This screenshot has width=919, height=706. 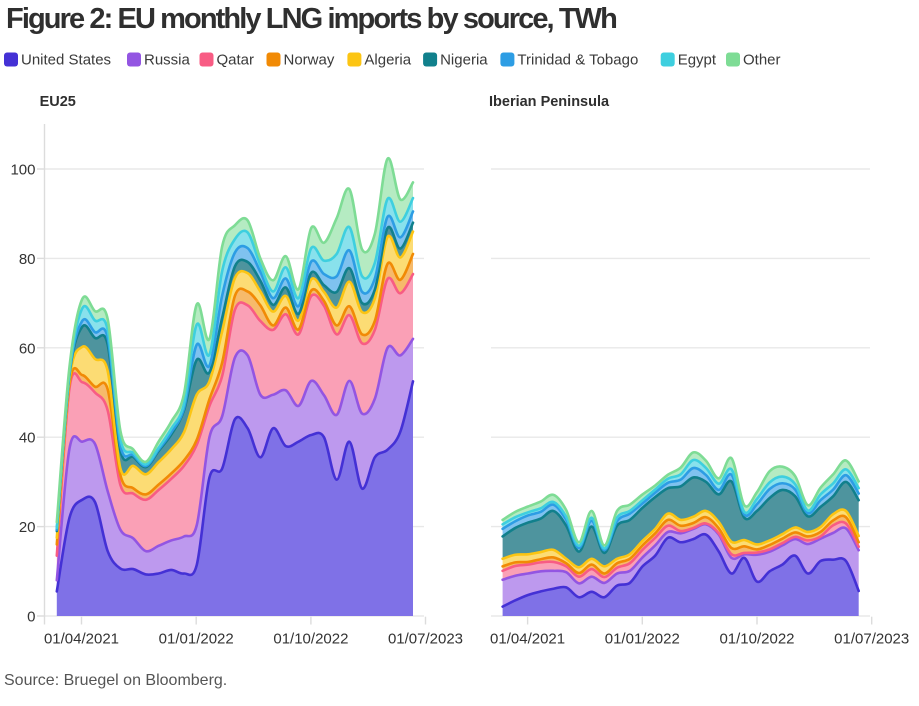 I want to click on svg-text: Algeria, so click(x=387, y=60).